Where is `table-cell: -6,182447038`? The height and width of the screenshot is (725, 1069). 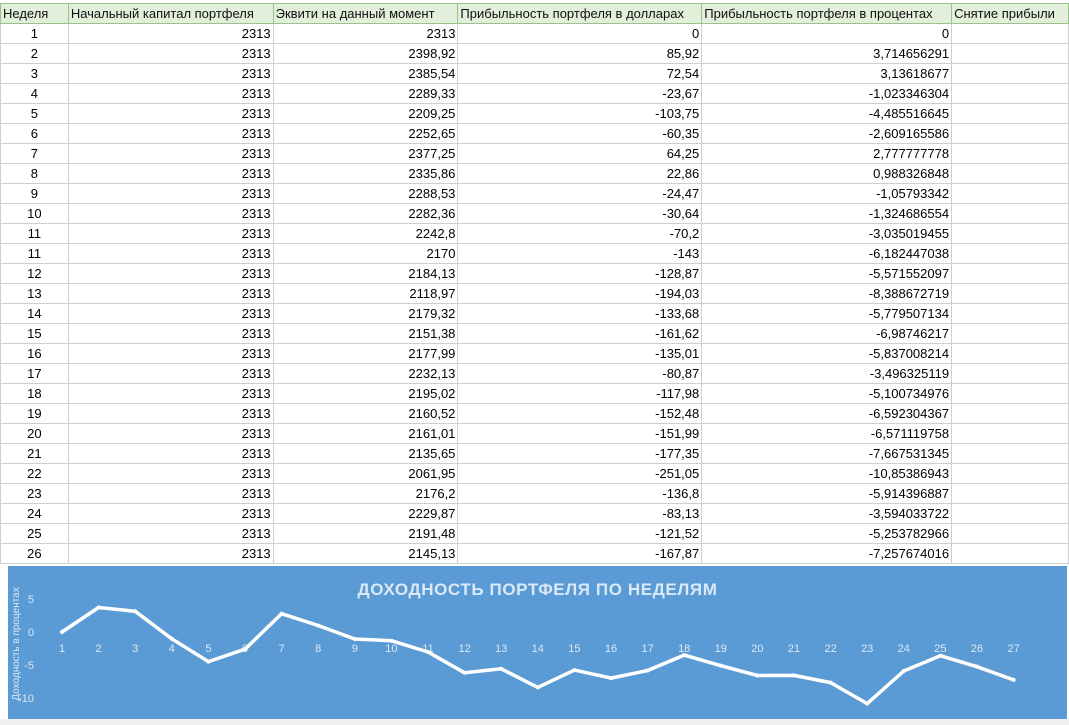
table-cell: -6,182447038 is located at coordinates (827, 253).